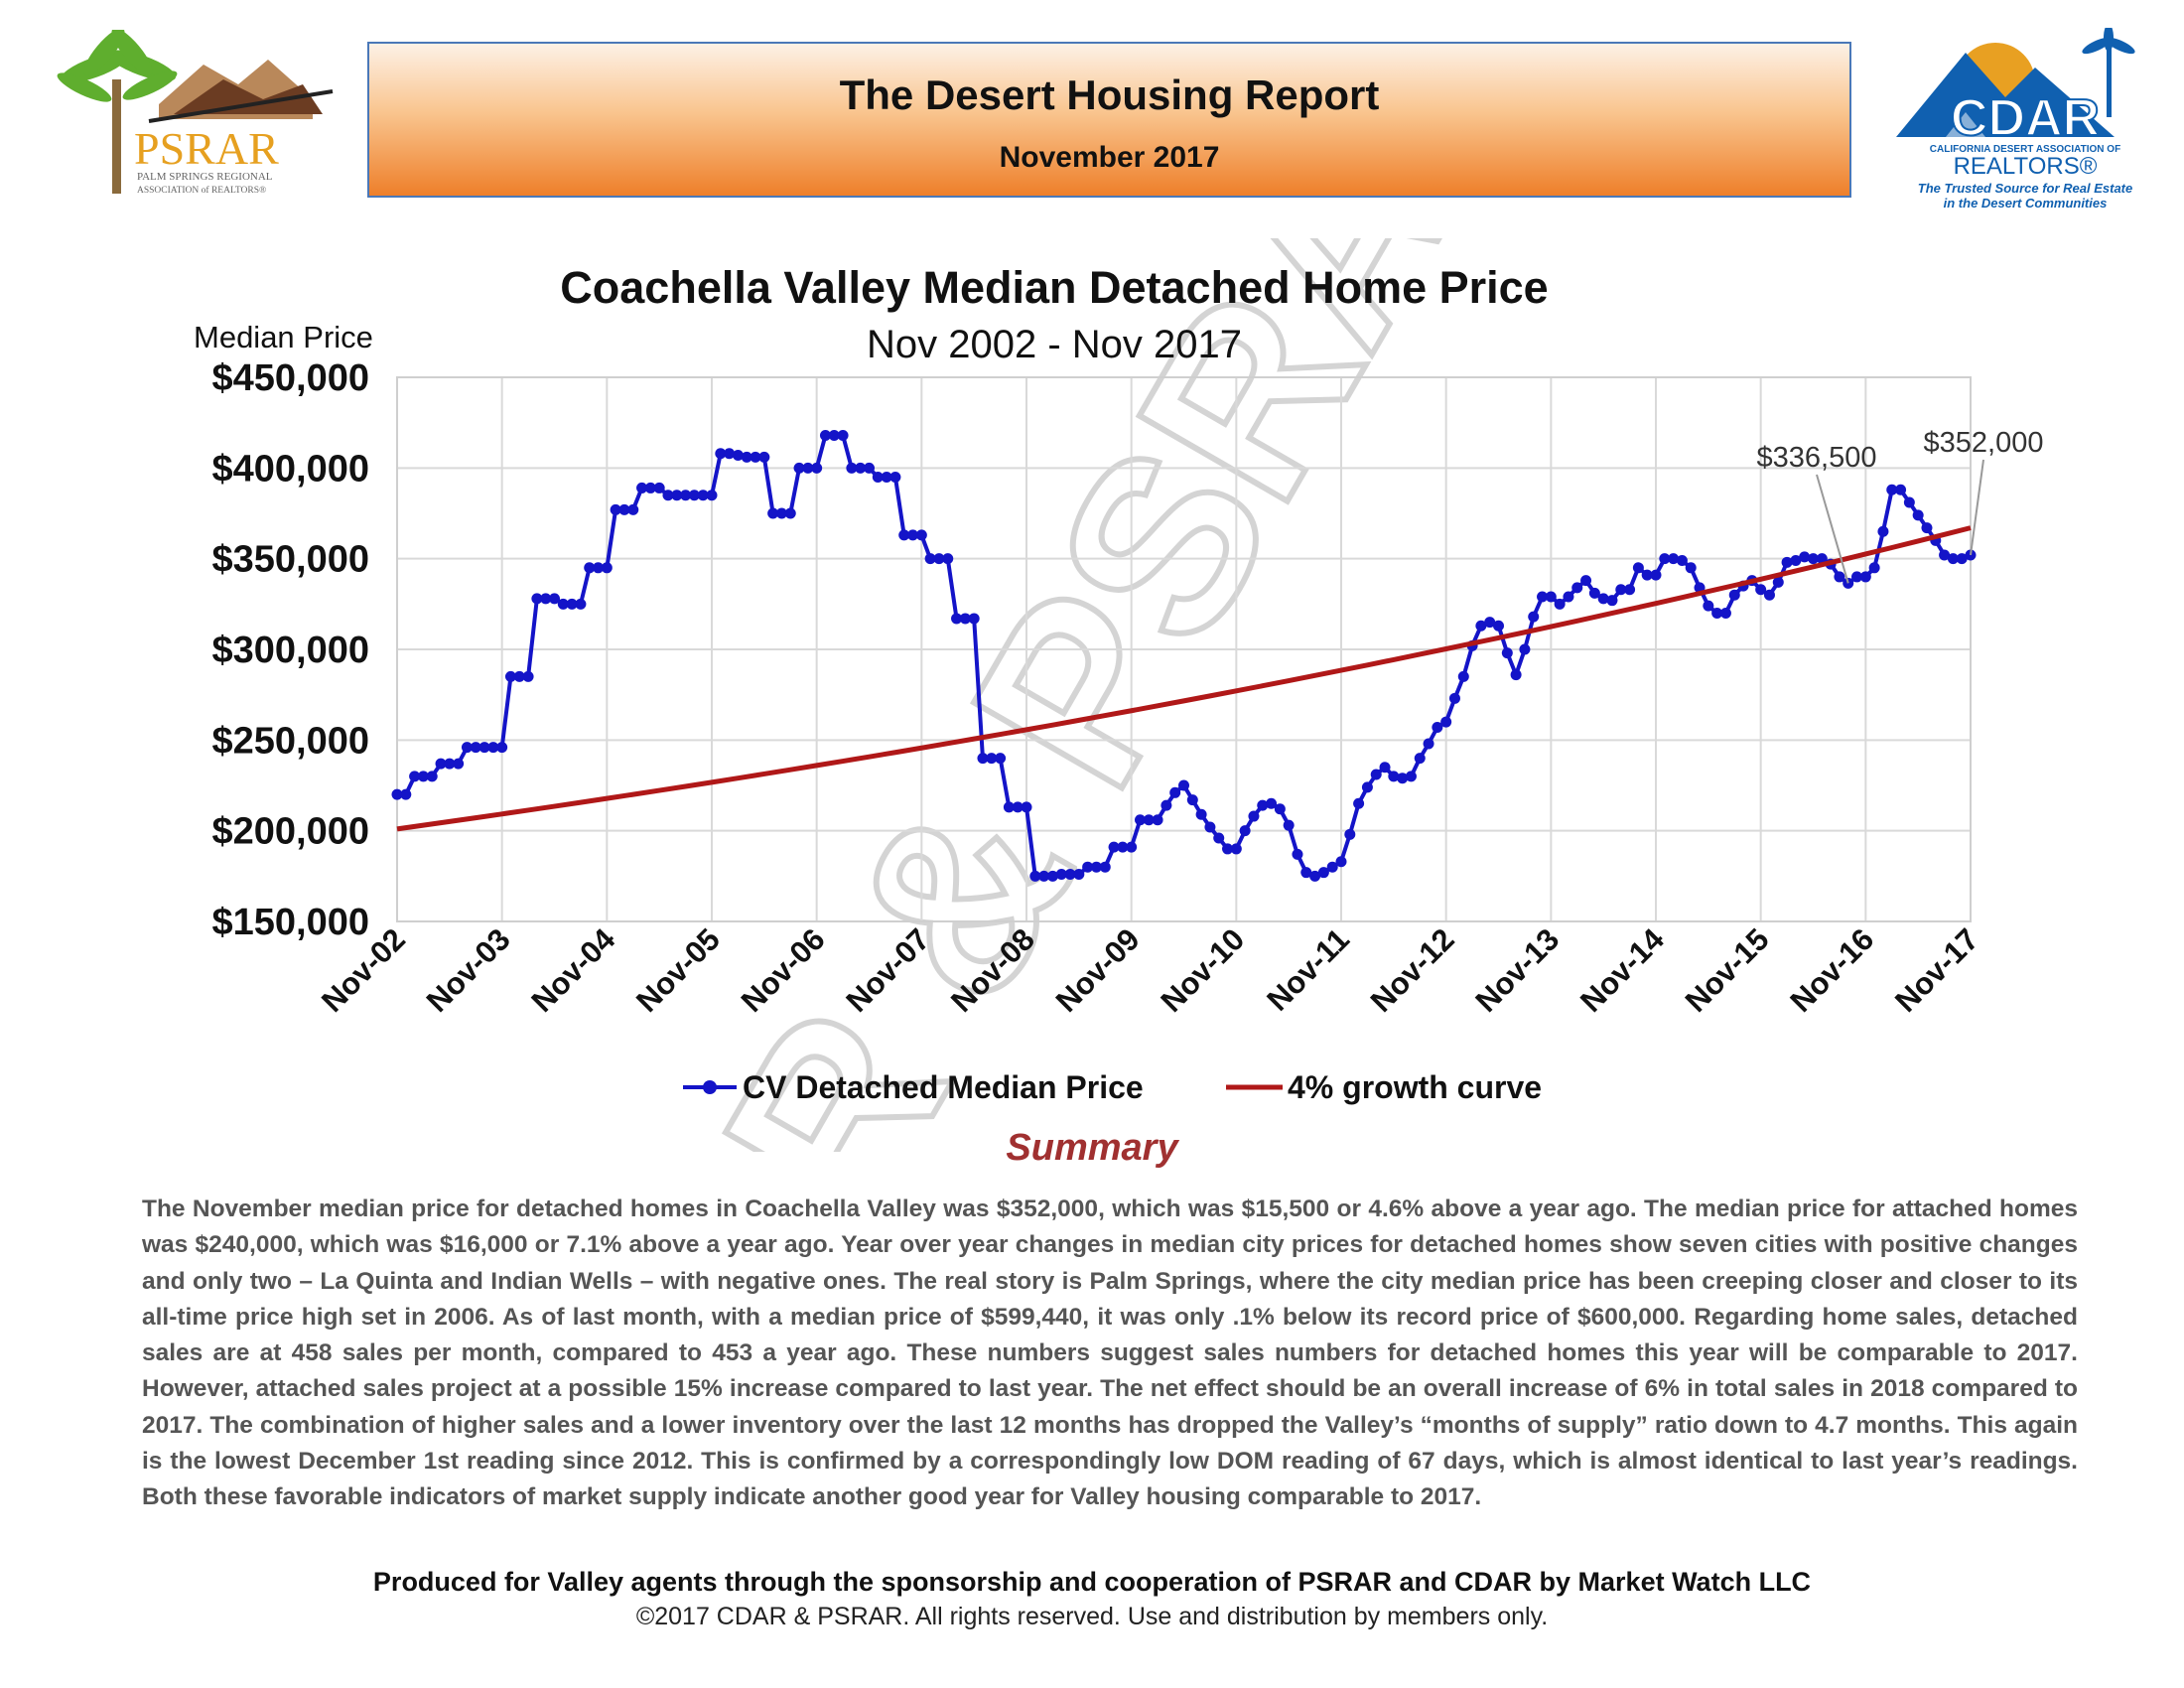 The image size is (2184, 1688). What do you see at coordinates (201, 190) in the screenshot?
I see `psrar-logo-tagline-2: ASSOCIATION of REALTORS®` at bounding box center [201, 190].